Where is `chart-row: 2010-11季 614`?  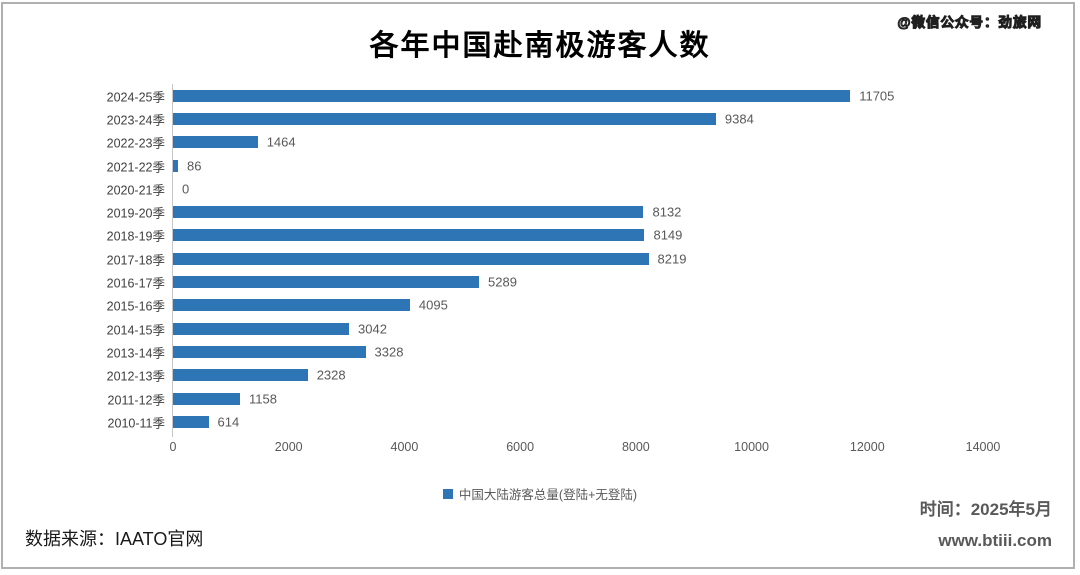
chart-row: 2010-11季 614 is located at coordinates (540, 421).